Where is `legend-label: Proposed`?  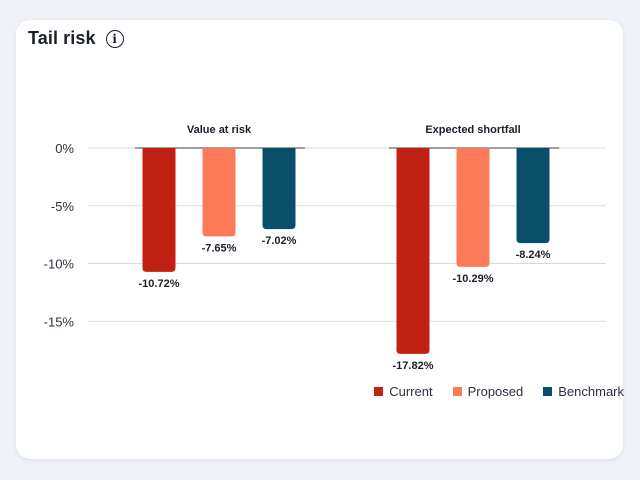
legend-label: Proposed is located at coordinates (495, 391).